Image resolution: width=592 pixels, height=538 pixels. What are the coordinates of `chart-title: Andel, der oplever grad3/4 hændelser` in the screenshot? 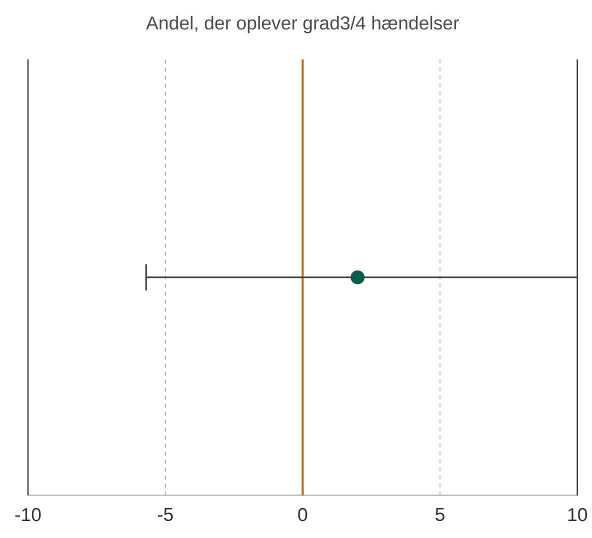 It's located at (302, 25).